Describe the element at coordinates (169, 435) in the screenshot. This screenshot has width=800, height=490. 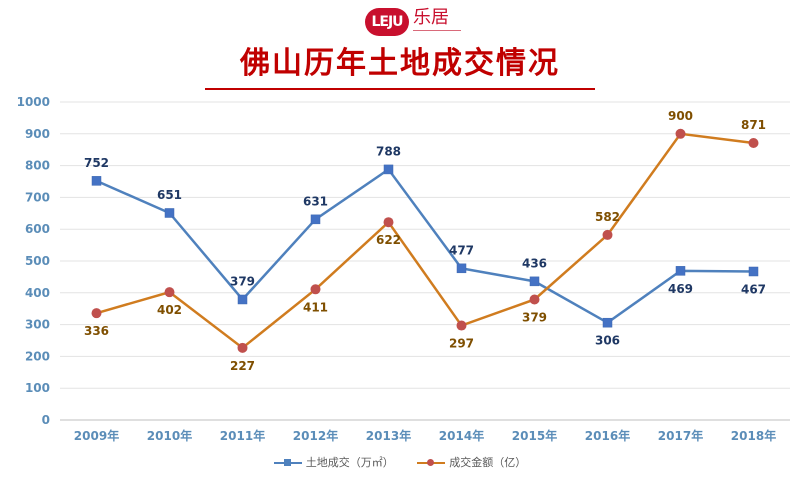
I see `x-tick-label: 2010年` at that location.